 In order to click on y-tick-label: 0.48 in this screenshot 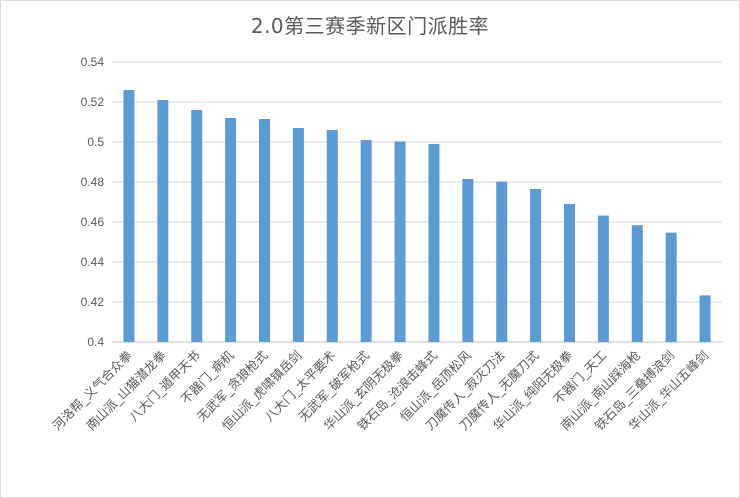, I will do `click(93, 182)`.